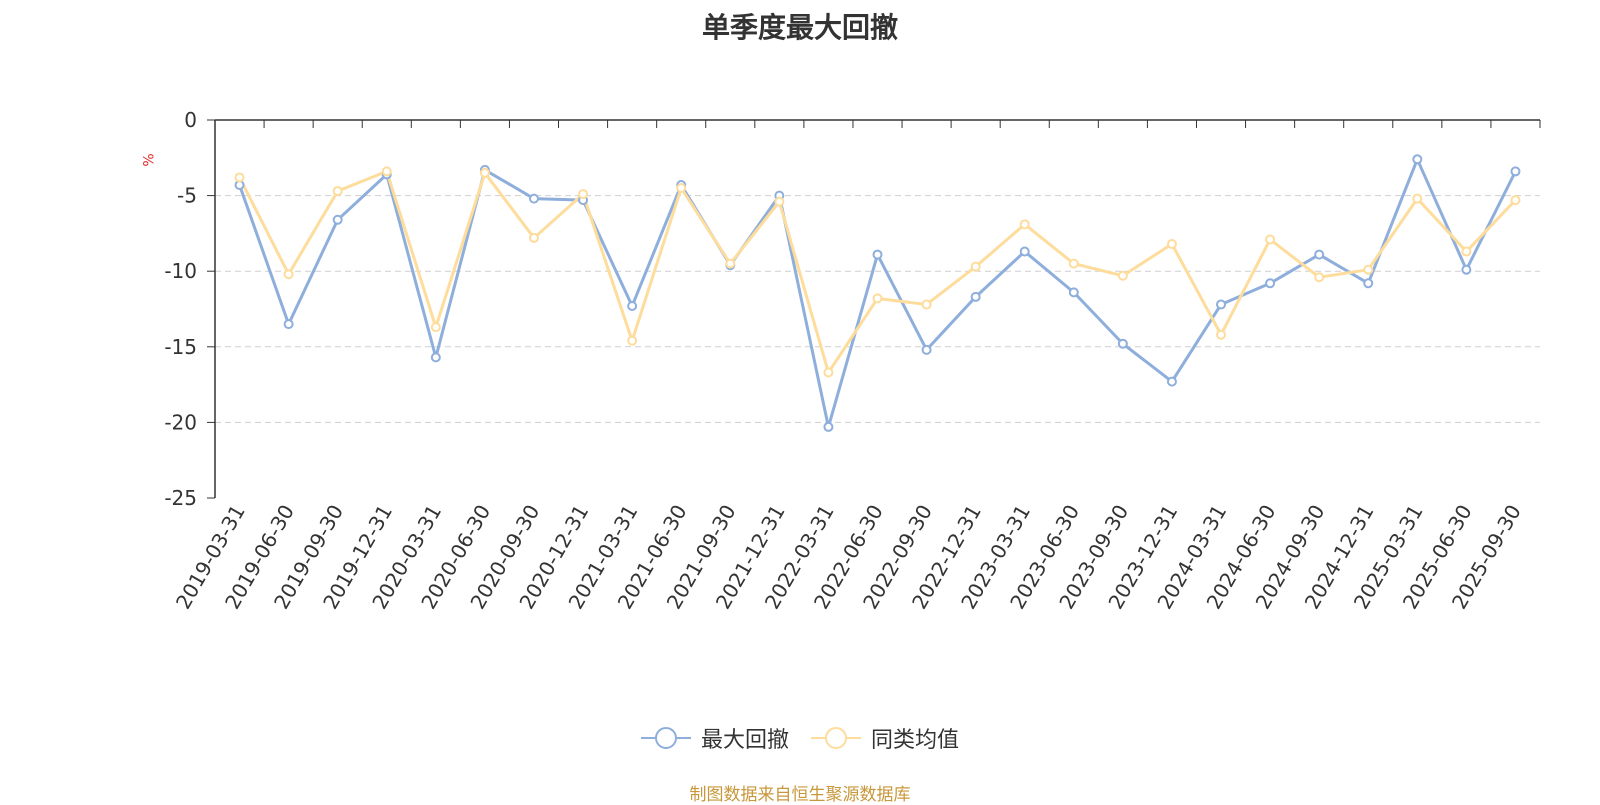 The width and height of the screenshot is (1600, 805). I want to click on legend-item-series-1: 最大回撤, so click(714, 738).